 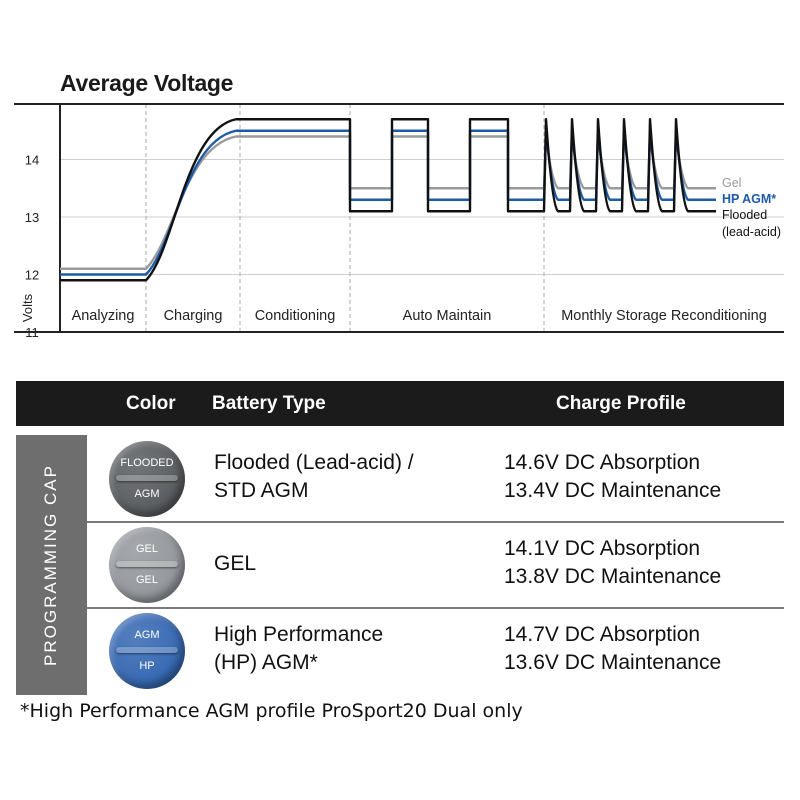 I want to click on battery-type-line1: GEL, so click(x=235, y=563).